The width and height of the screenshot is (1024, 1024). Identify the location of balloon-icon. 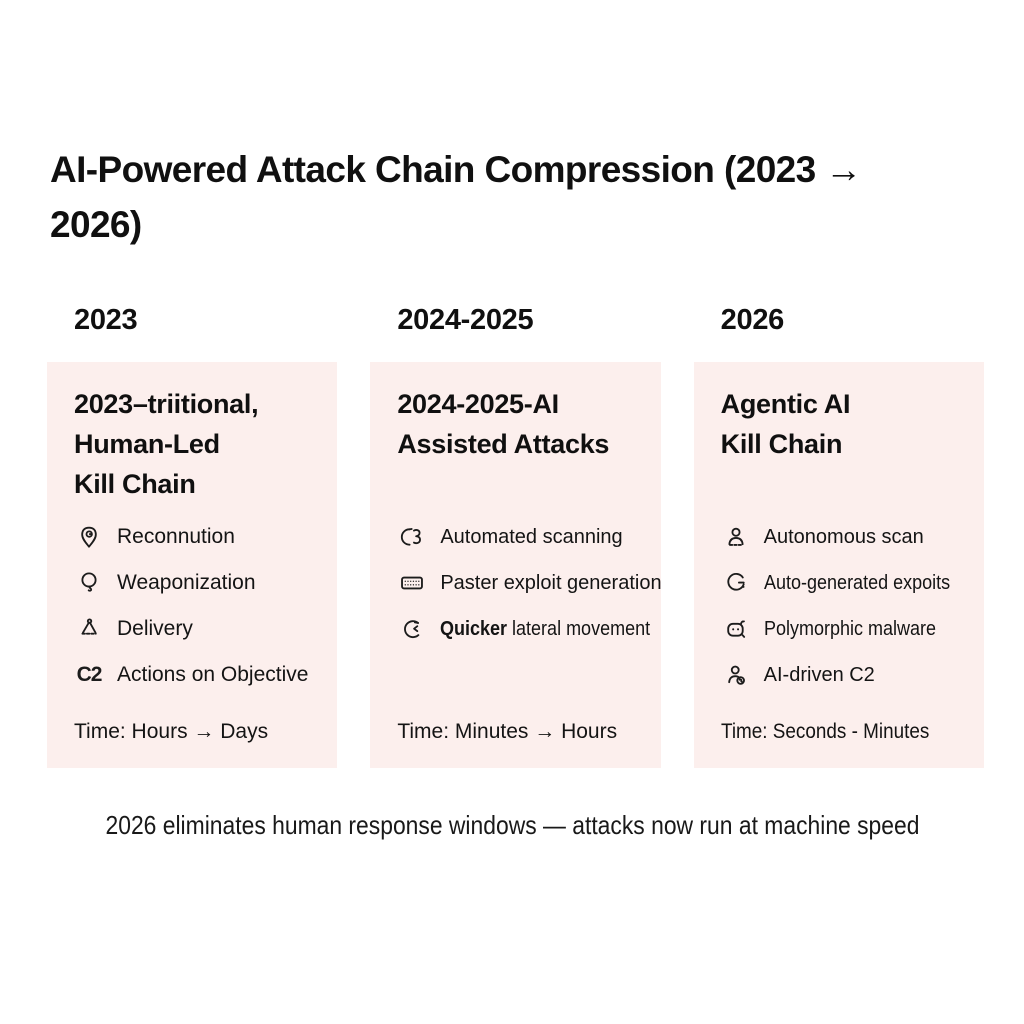
(89, 583).